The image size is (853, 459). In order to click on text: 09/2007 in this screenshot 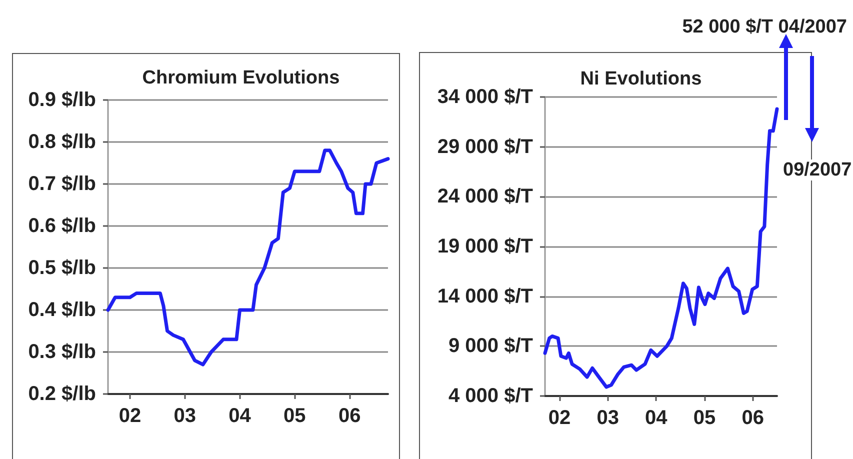, I will do `click(817, 170)`.